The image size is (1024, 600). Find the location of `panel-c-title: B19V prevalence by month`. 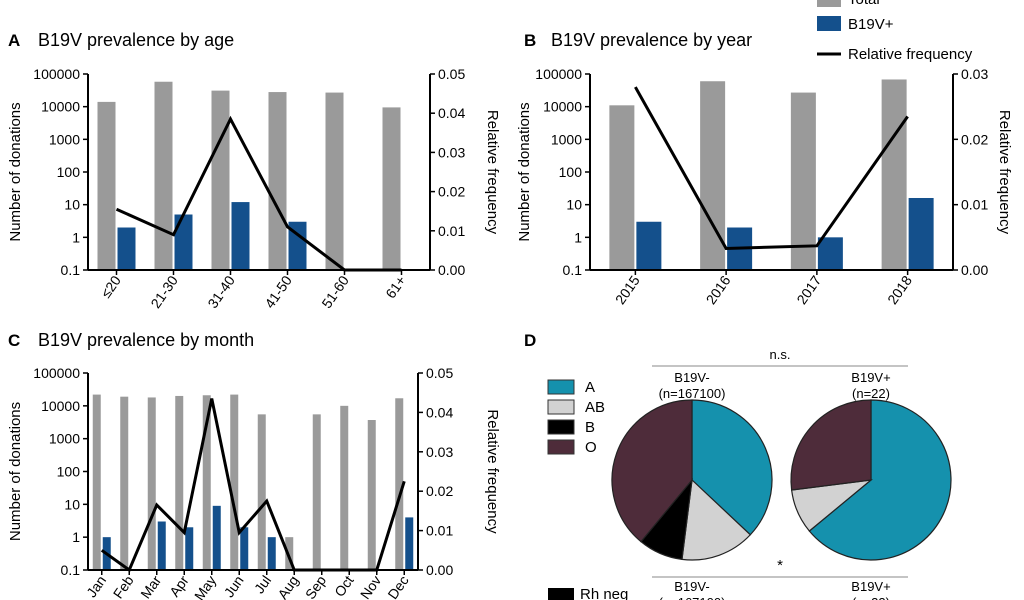

panel-c-title: B19V prevalence by month is located at coordinates (146, 340).